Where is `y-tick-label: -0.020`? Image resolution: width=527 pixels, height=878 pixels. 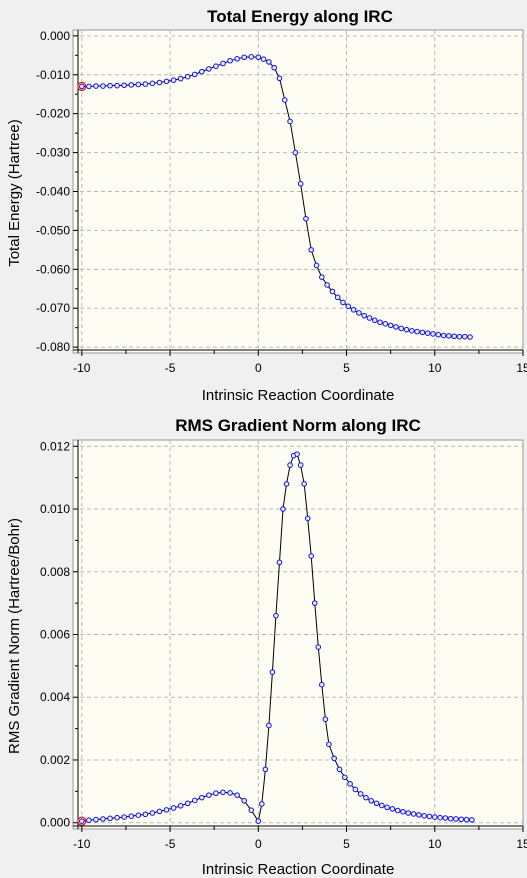
y-tick-label: -0.020 is located at coordinates (53, 114).